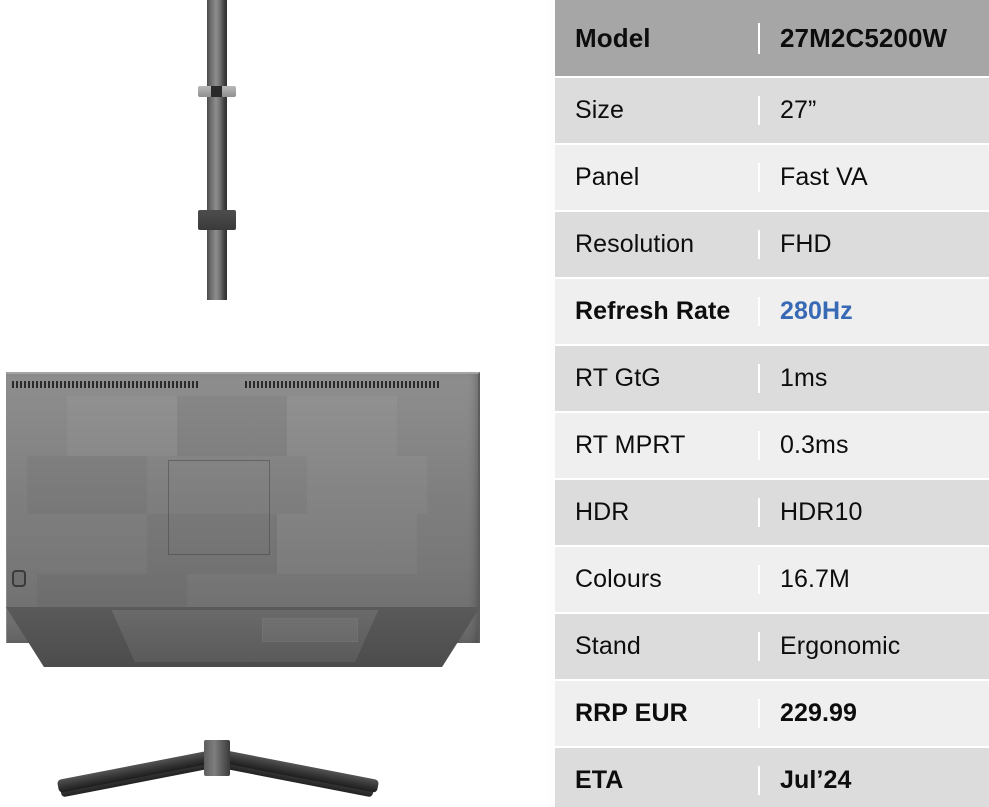 The image size is (989, 807). Describe the element at coordinates (772, 245) in the screenshot. I see `table-row: Resolution FHD` at that location.